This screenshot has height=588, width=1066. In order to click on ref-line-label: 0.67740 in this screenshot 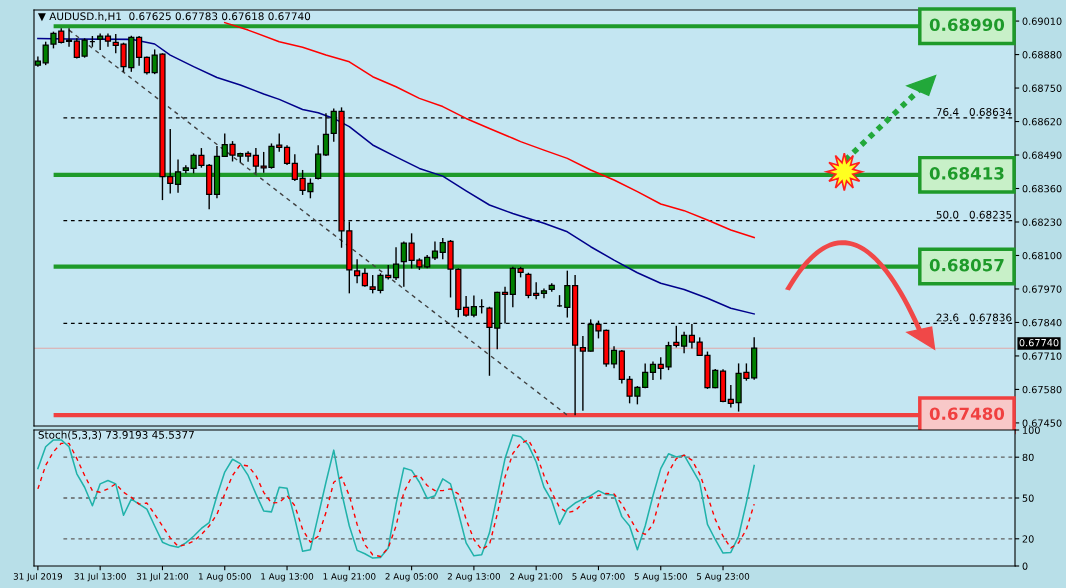, I will do `click(1039, 342)`.